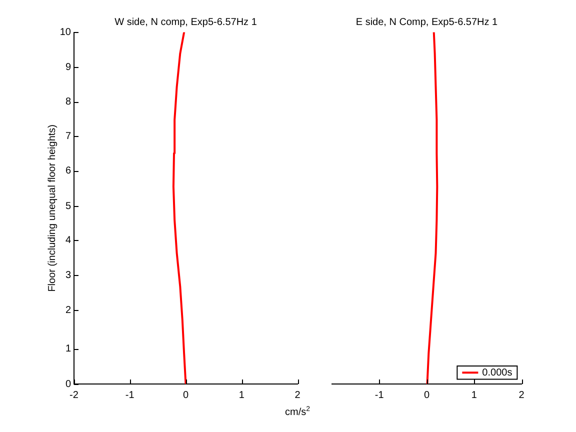 Image resolution: width=576 pixels, height=432 pixels. Describe the element at coordinates (74, 395) in the screenshot. I see `x-tick-label: -2` at that location.